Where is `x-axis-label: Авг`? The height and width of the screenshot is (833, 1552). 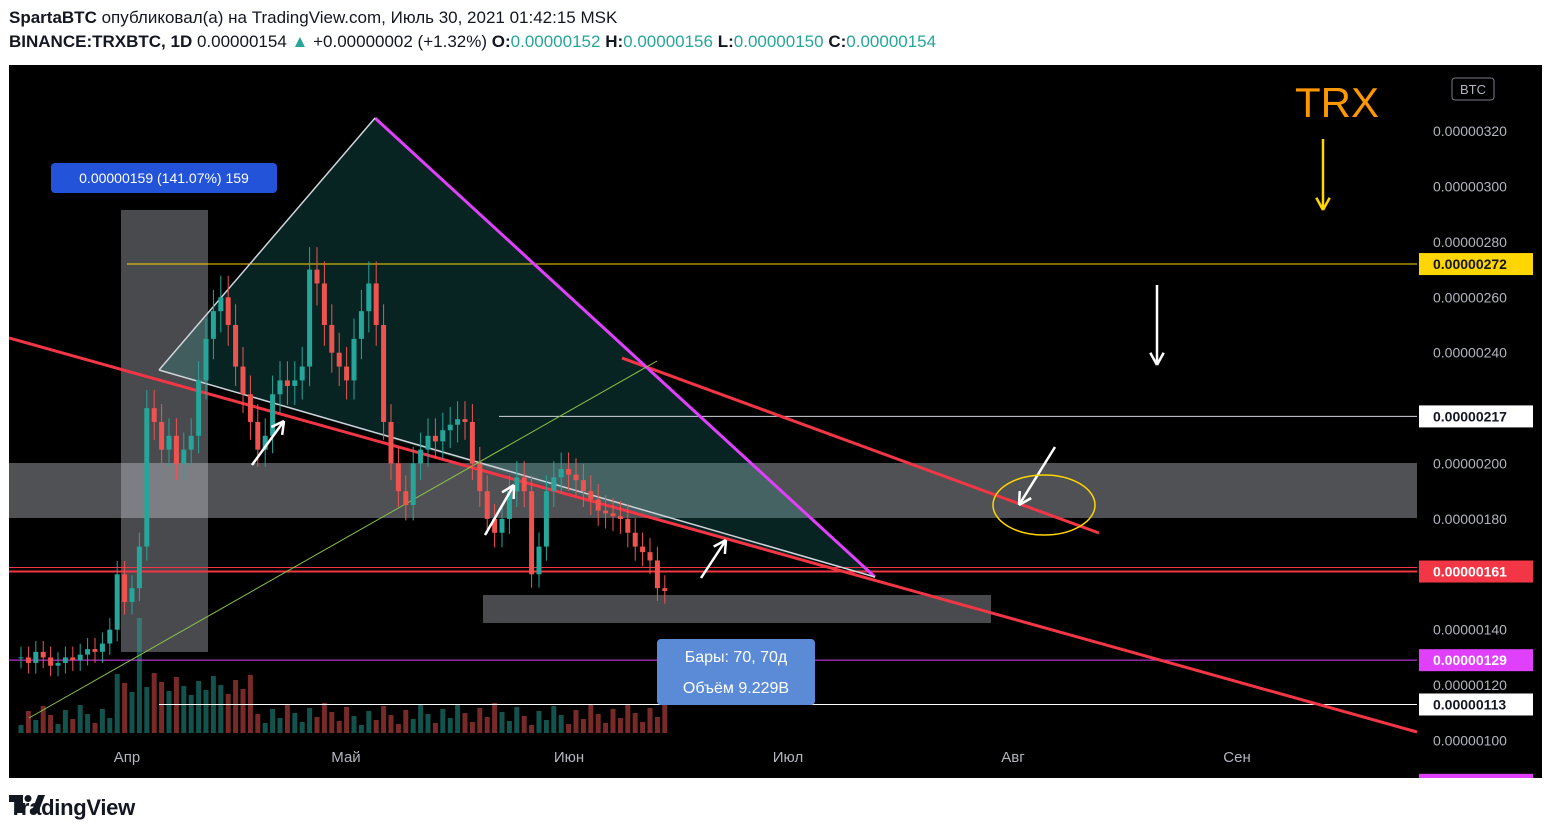 x-axis-label: Авг is located at coordinates (1013, 757).